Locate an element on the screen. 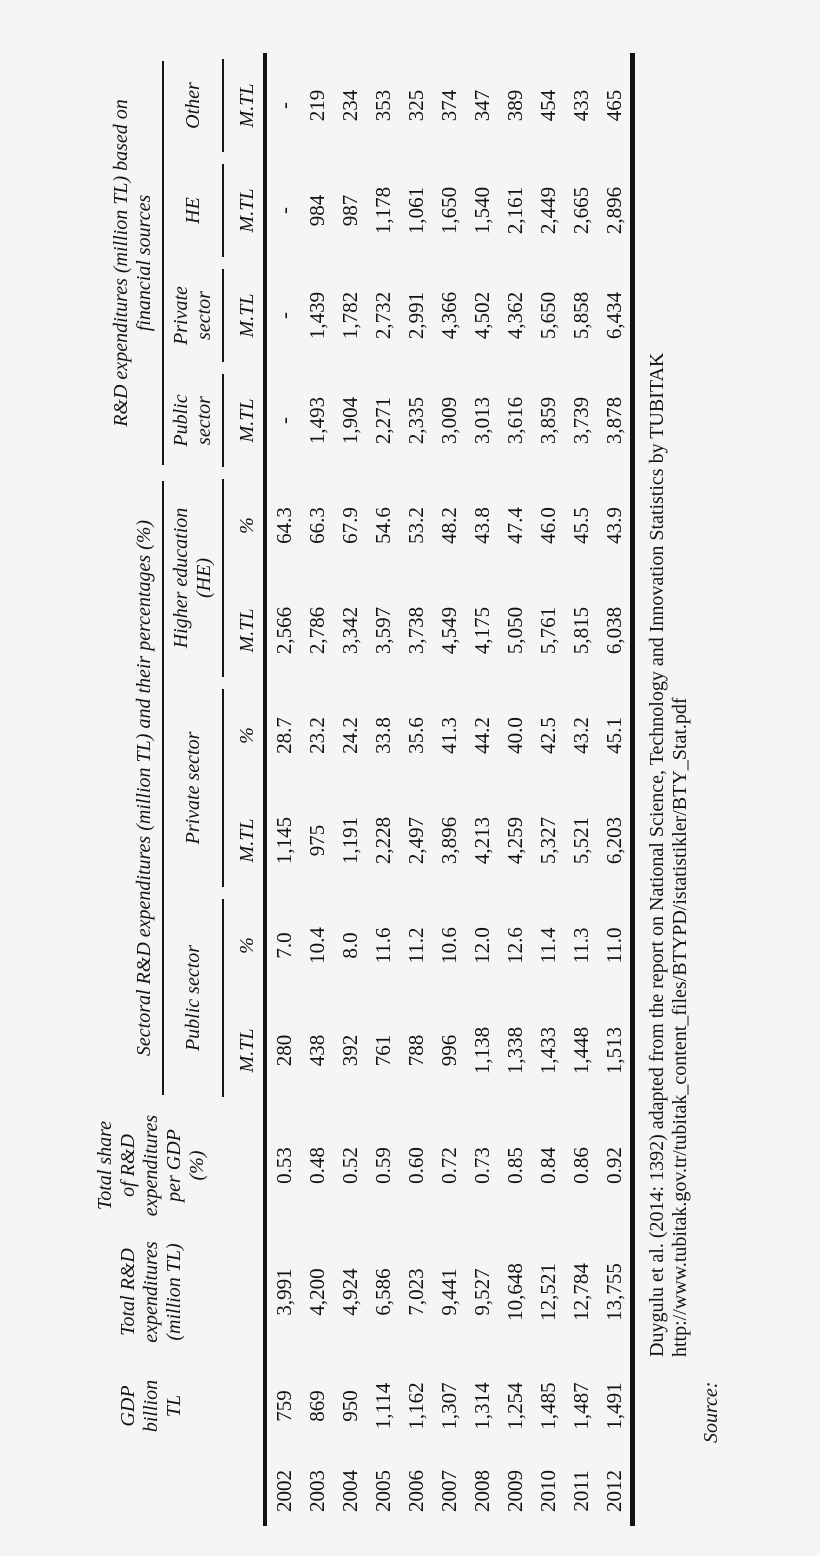 Image resolution: width=820 pixels, height=1556 pixels. value-cell: 40.0 is located at coordinates (514, 735).